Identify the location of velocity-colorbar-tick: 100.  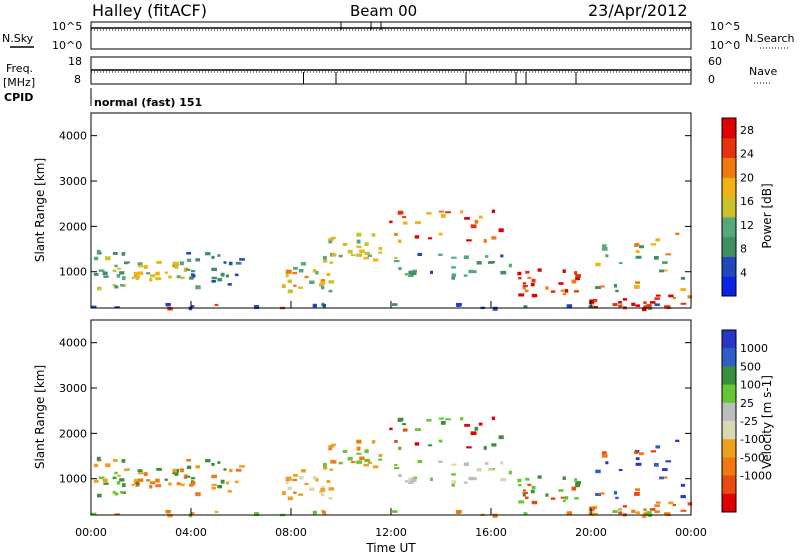
(750, 385).